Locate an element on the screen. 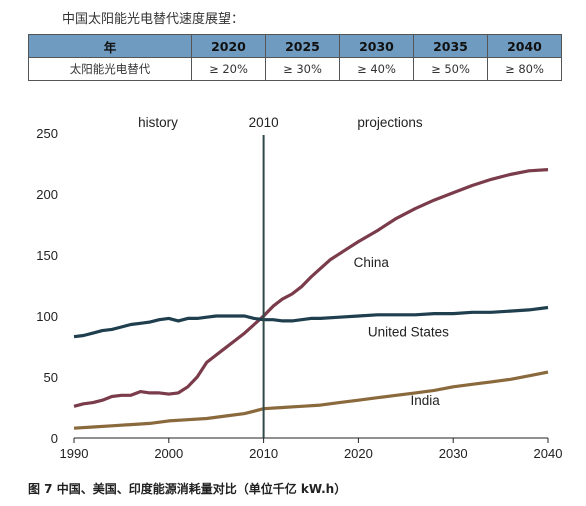  x-tick-label: 2030 is located at coordinates (453, 453).